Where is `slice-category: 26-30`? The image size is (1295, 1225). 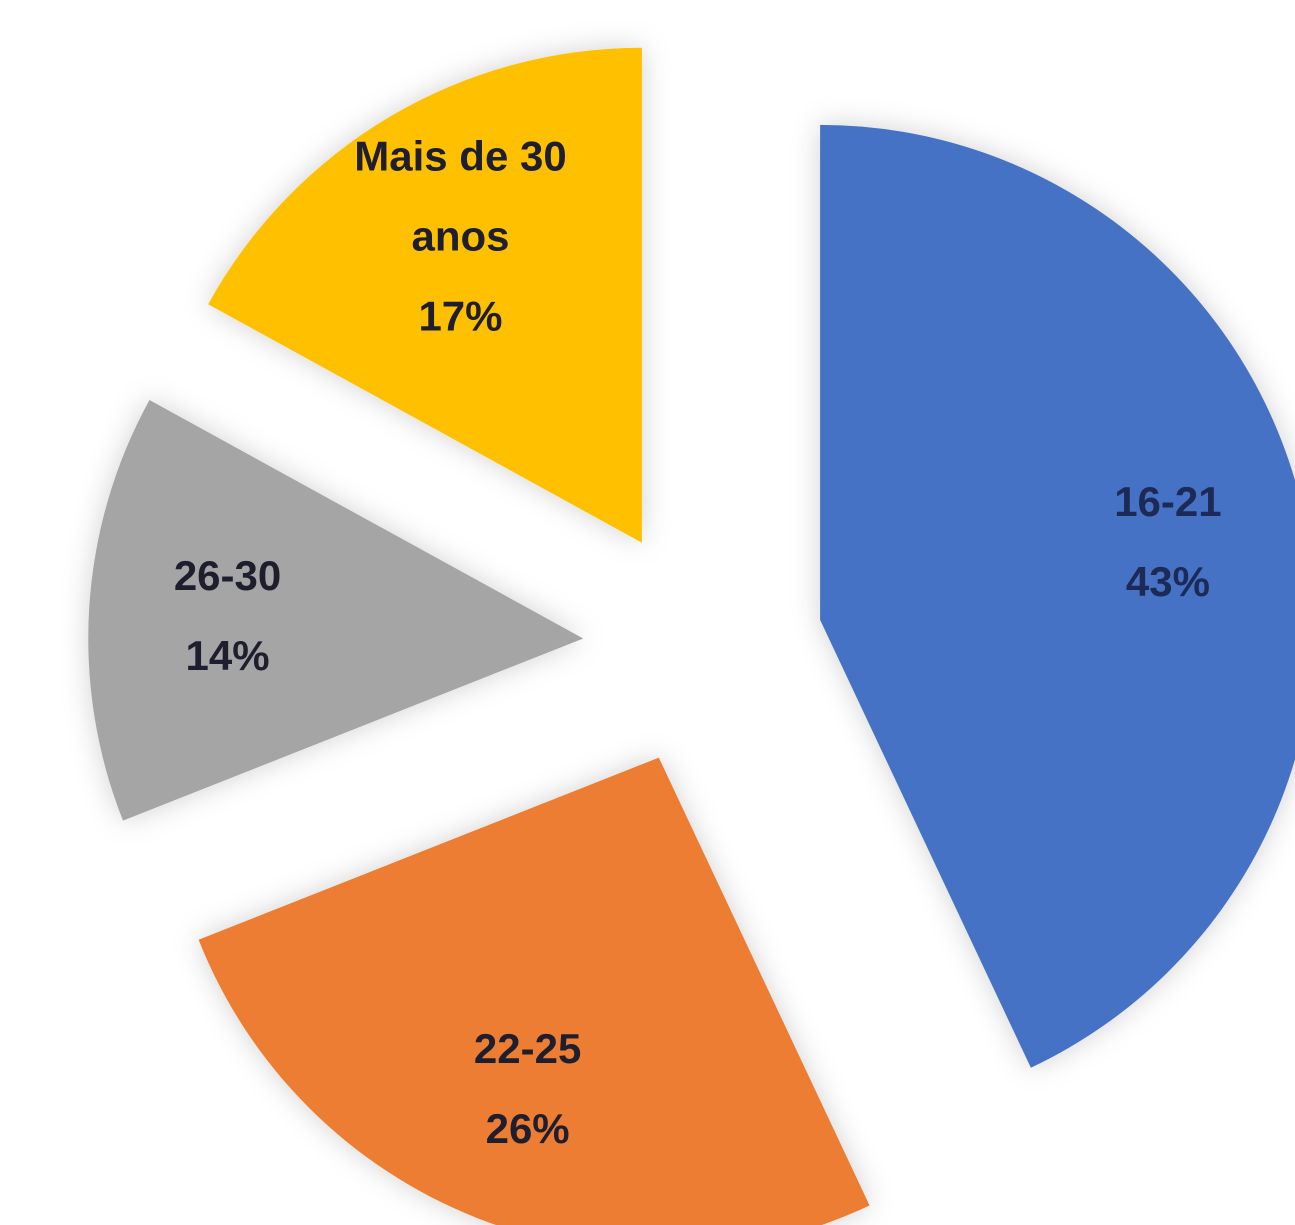 slice-category: 26-30 is located at coordinates (227, 576).